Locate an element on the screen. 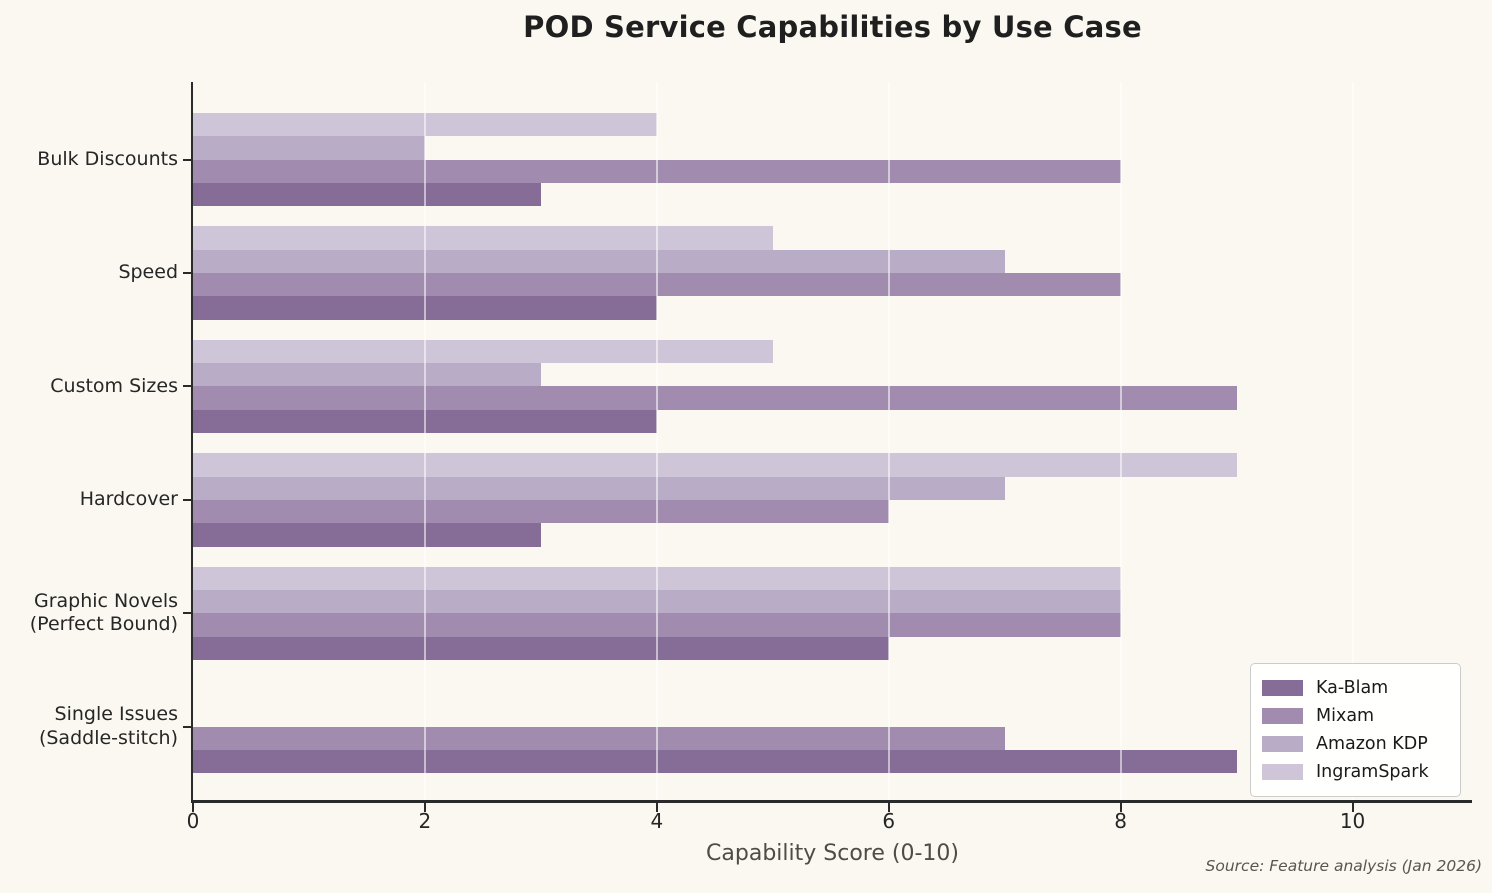 This screenshot has width=1492, height=893. legend-label-ka-blam: Ka-Blam is located at coordinates (1352, 688).